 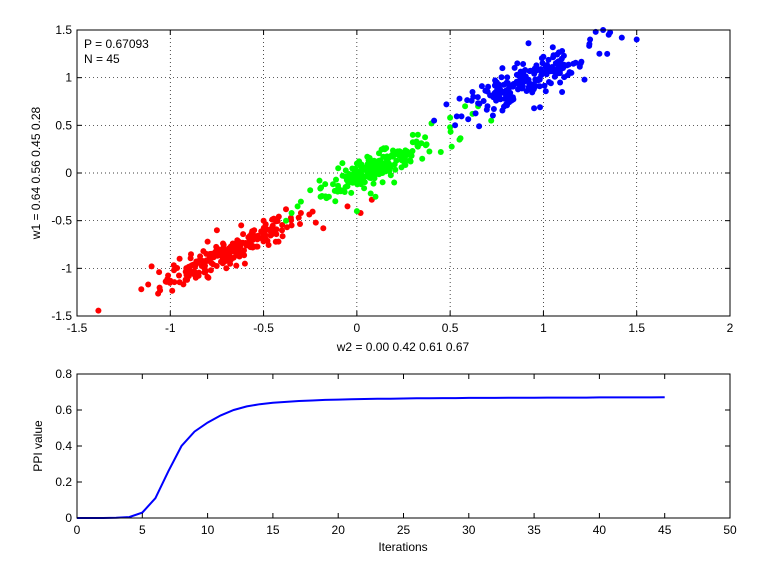 I want to click on line-x-tick-label: 5, so click(x=142, y=530).